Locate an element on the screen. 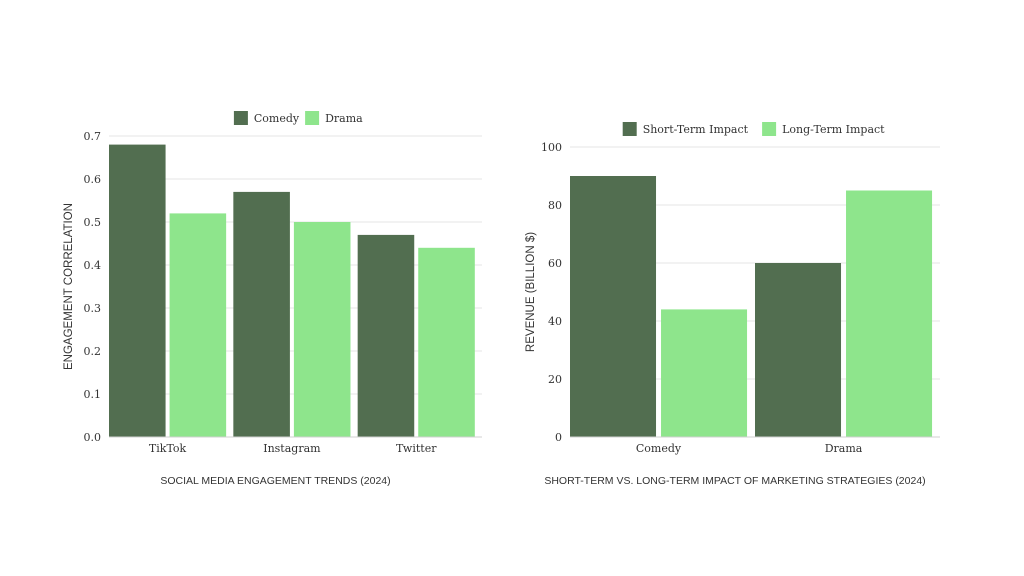 The width and height of the screenshot is (1024, 576). y-tick-label: 0 is located at coordinates (558, 437).